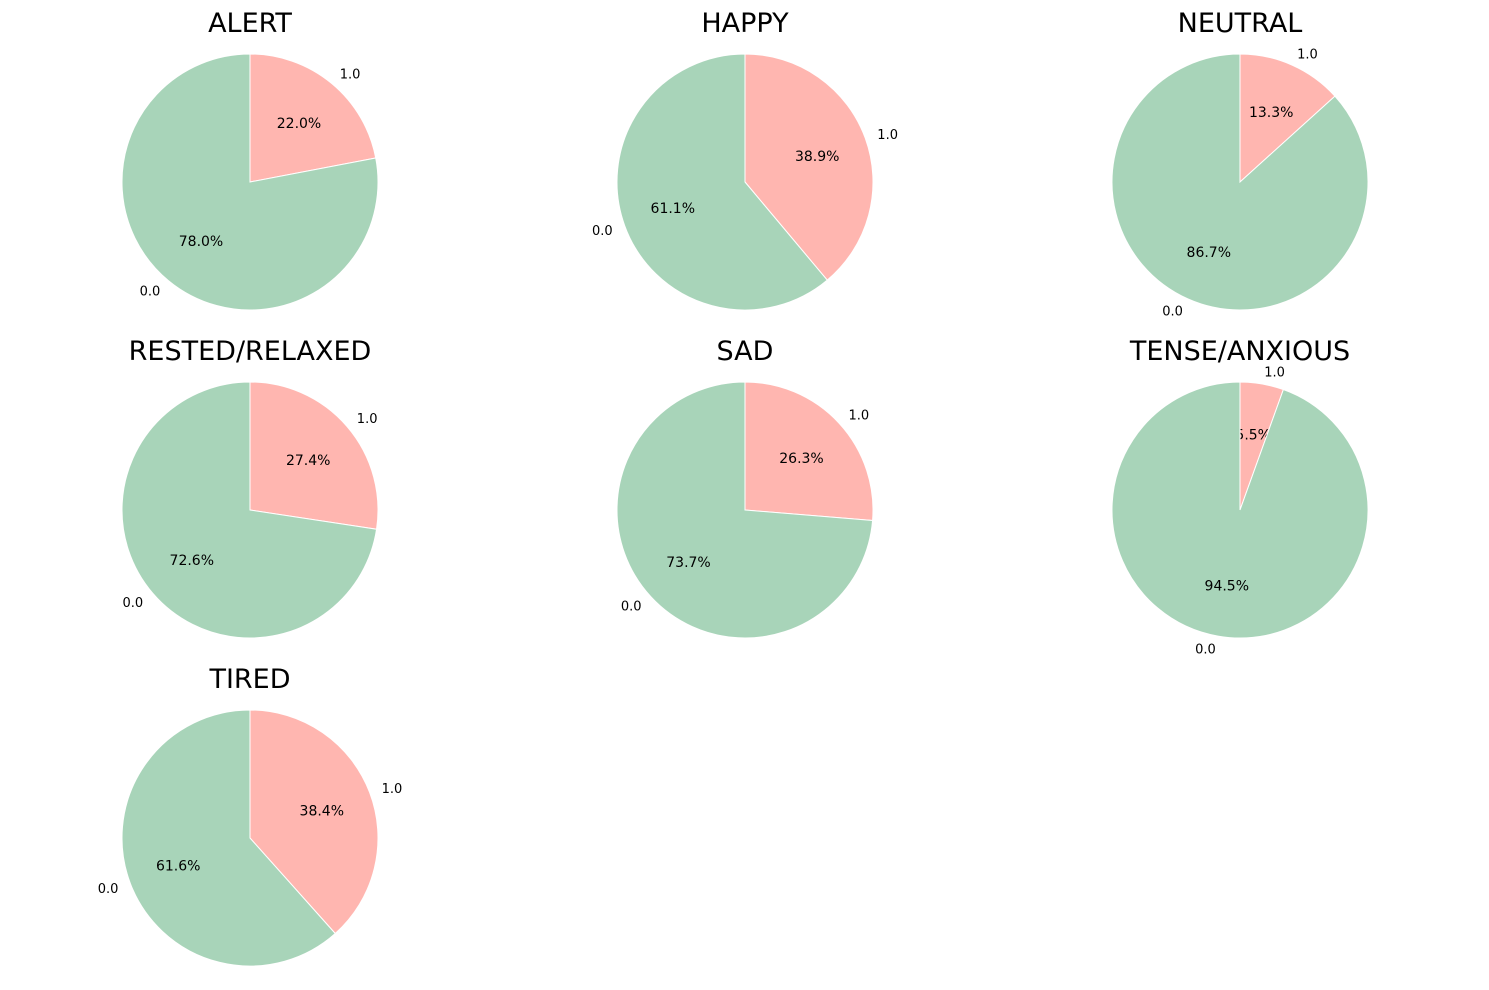 This screenshot has width=1489, height=990. I want to click on pie-sad-title: SAD, so click(745, 351).